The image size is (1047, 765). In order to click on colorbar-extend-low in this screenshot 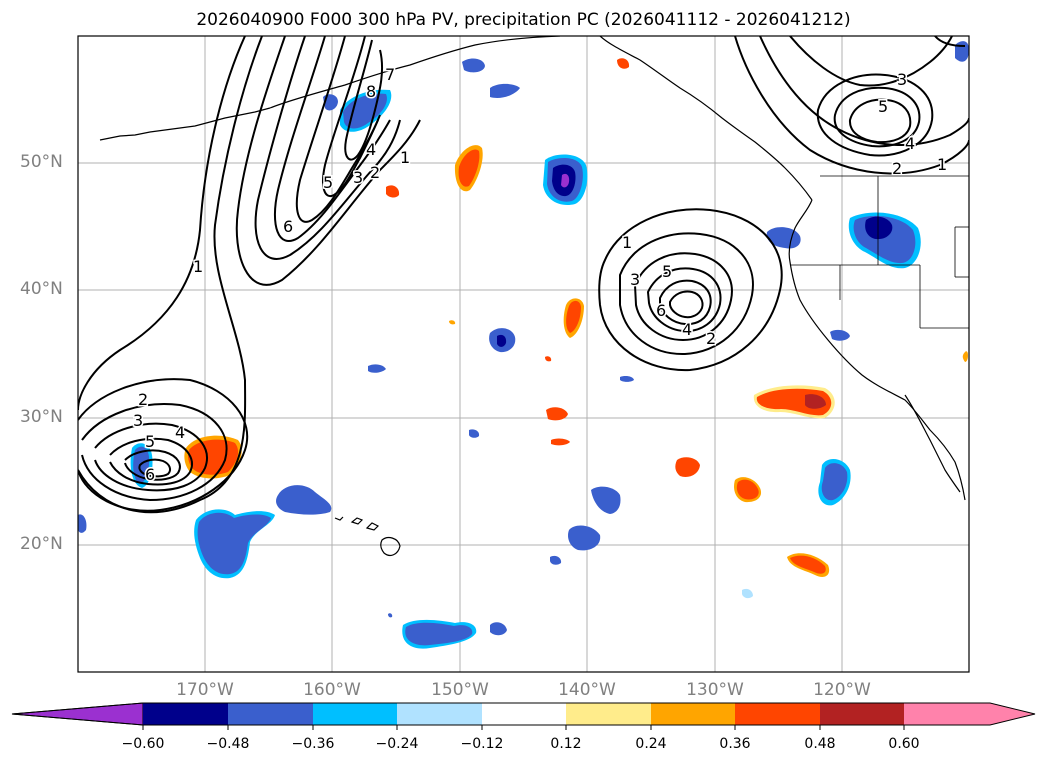, I will do `click(77, 714)`.